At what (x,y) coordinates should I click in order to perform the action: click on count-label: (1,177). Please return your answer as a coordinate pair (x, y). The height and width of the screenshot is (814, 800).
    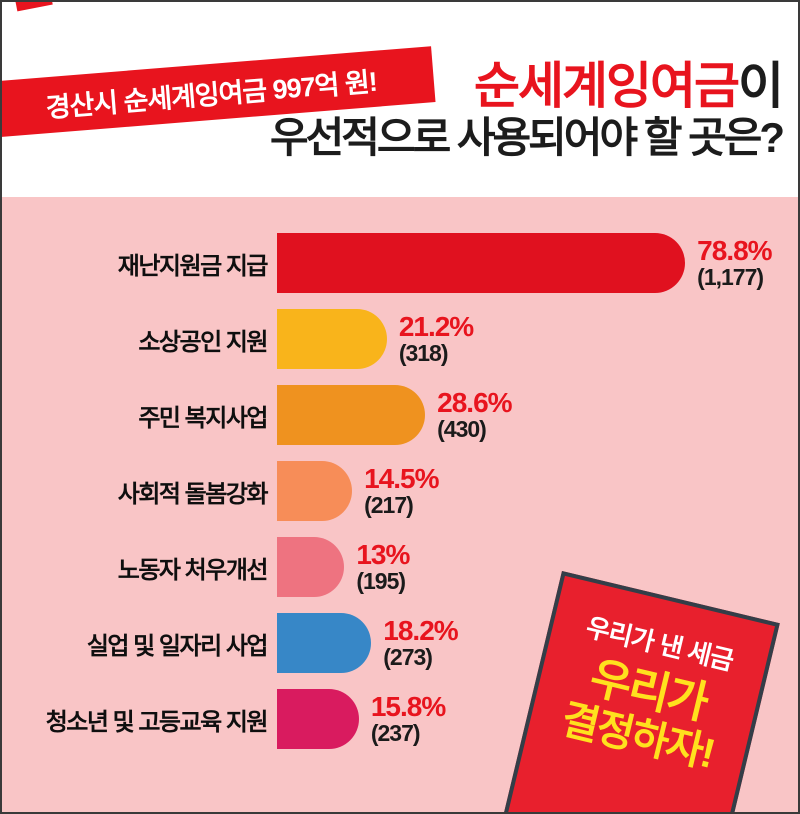
    Looking at the image, I should click on (730, 276).